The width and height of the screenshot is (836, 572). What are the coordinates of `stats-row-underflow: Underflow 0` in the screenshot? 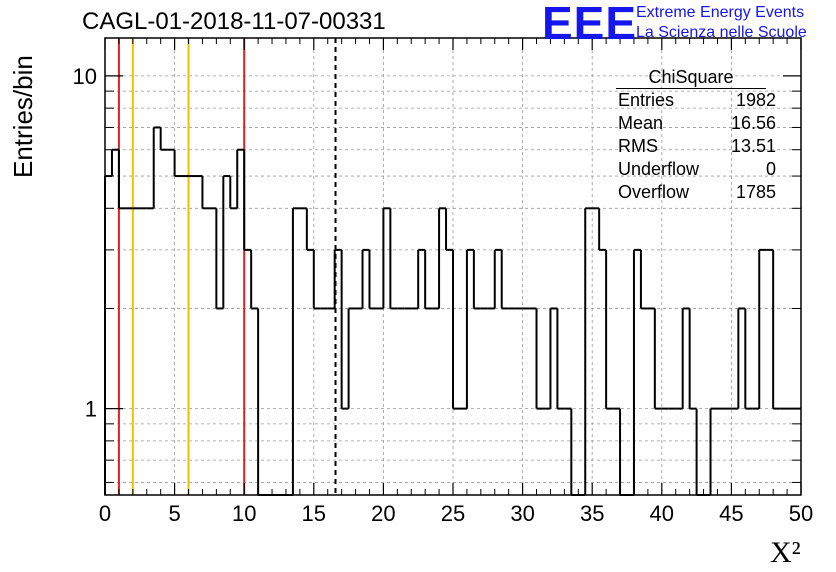 It's located at (694, 169).